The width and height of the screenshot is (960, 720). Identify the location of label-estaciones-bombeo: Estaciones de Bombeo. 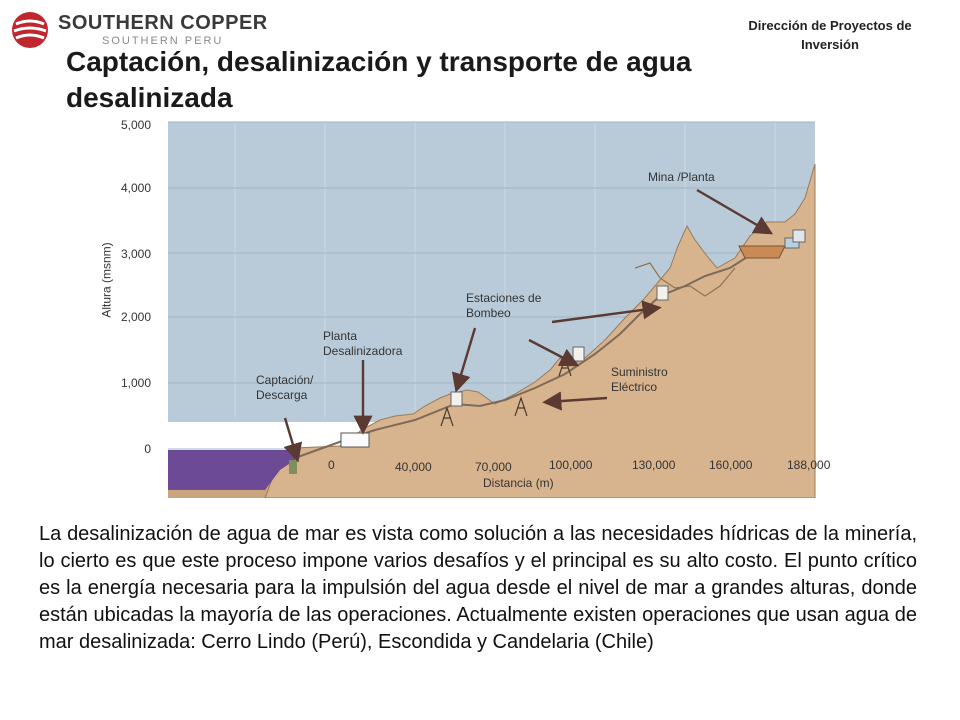
(504, 305).